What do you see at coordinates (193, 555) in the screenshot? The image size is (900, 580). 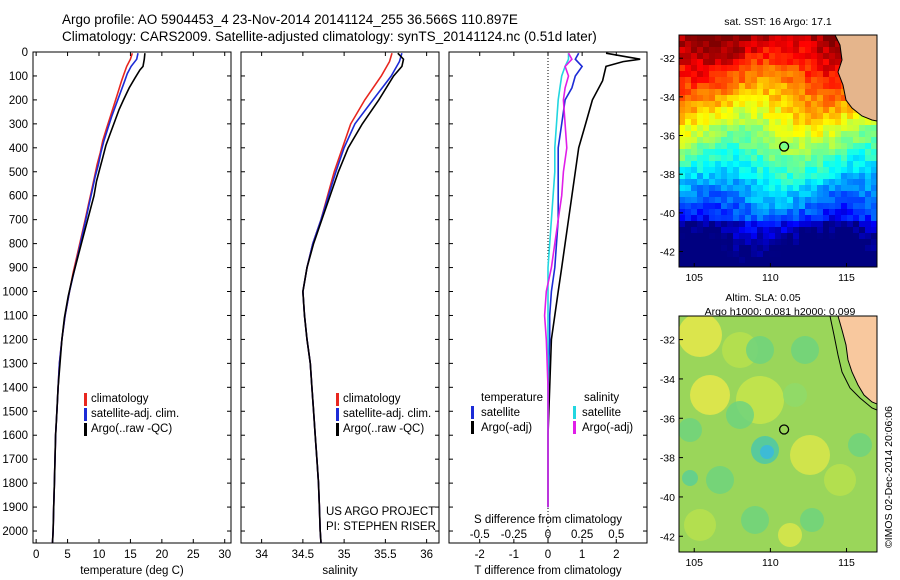 I see `x-tick-label: 25` at bounding box center [193, 555].